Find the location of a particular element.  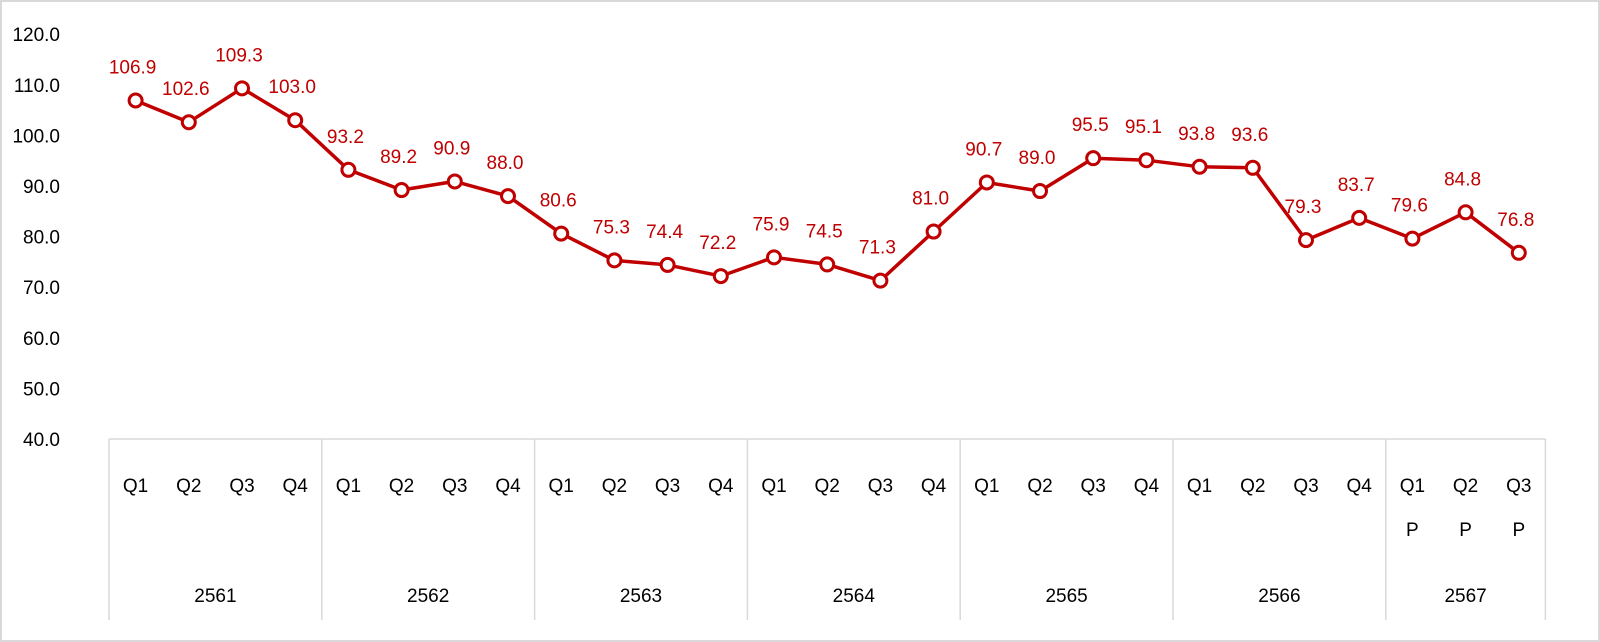

data-label: 74.4 is located at coordinates (664, 232).